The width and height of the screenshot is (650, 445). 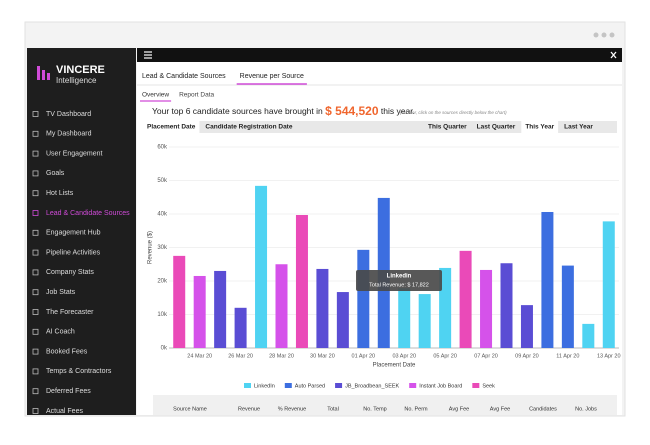 What do you see at coordinates (567, 356) in the screenshot?
I see `x-tick-label: 11 Apr 20` at bounding box center [567, 356].